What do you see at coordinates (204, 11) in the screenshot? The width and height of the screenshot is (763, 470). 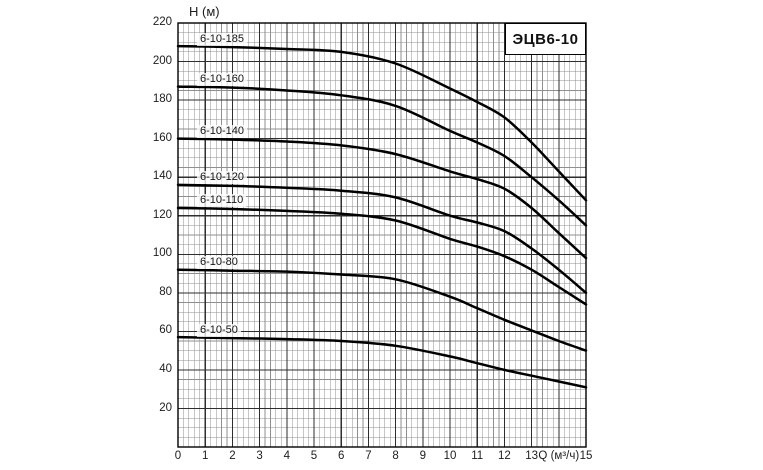 I see `y-axis-title: Н (м)` at bounding box center [204, 11].